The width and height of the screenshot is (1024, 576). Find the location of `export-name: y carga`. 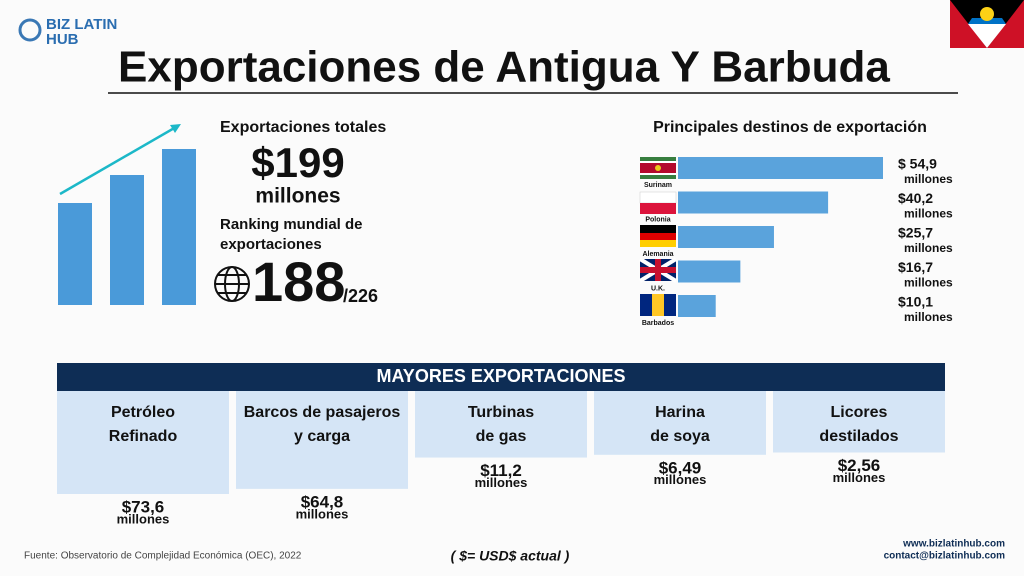

export-name: y carga is located at coordinates (322, 436).